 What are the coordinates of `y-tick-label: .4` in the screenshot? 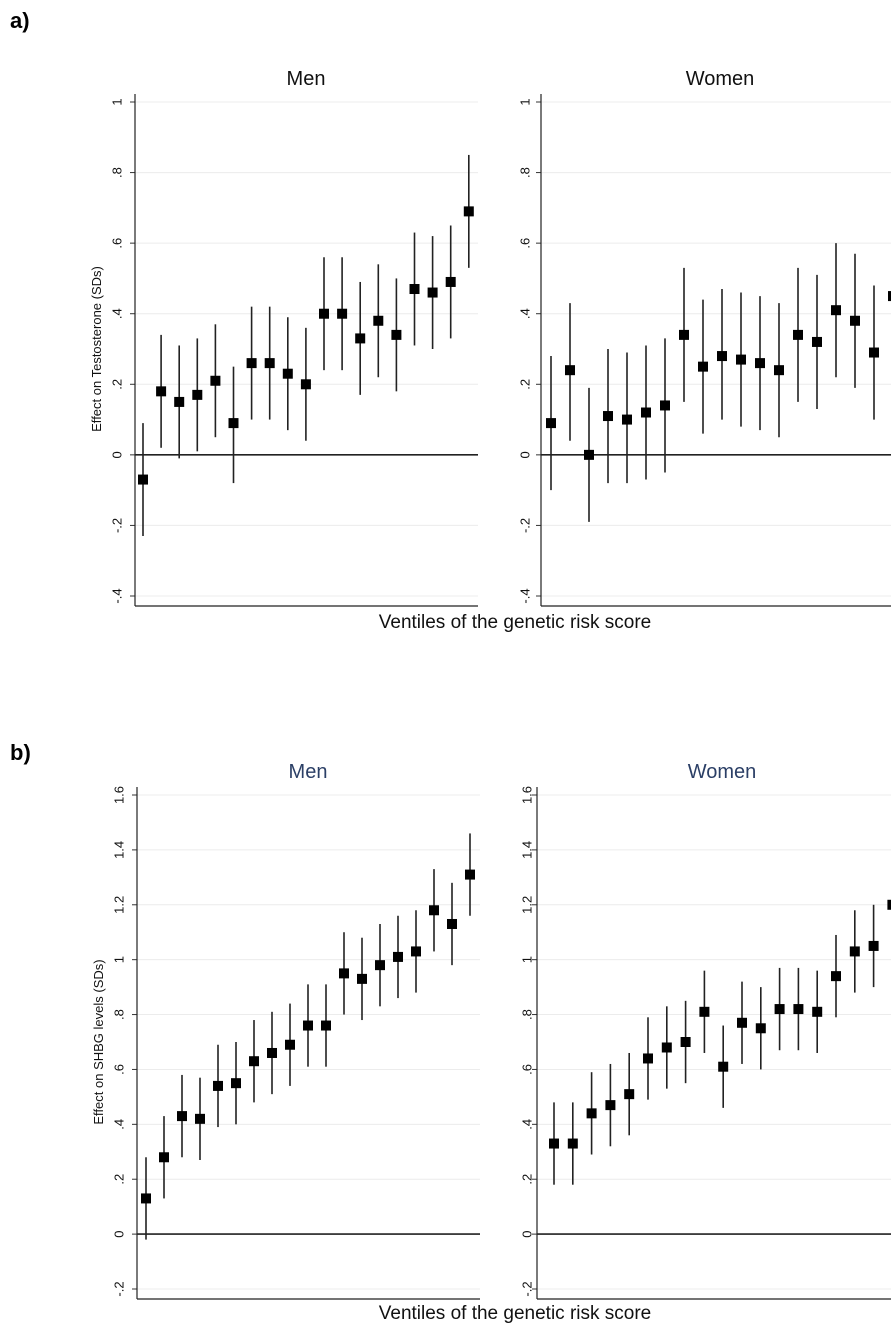 It's located at (526, 1124).